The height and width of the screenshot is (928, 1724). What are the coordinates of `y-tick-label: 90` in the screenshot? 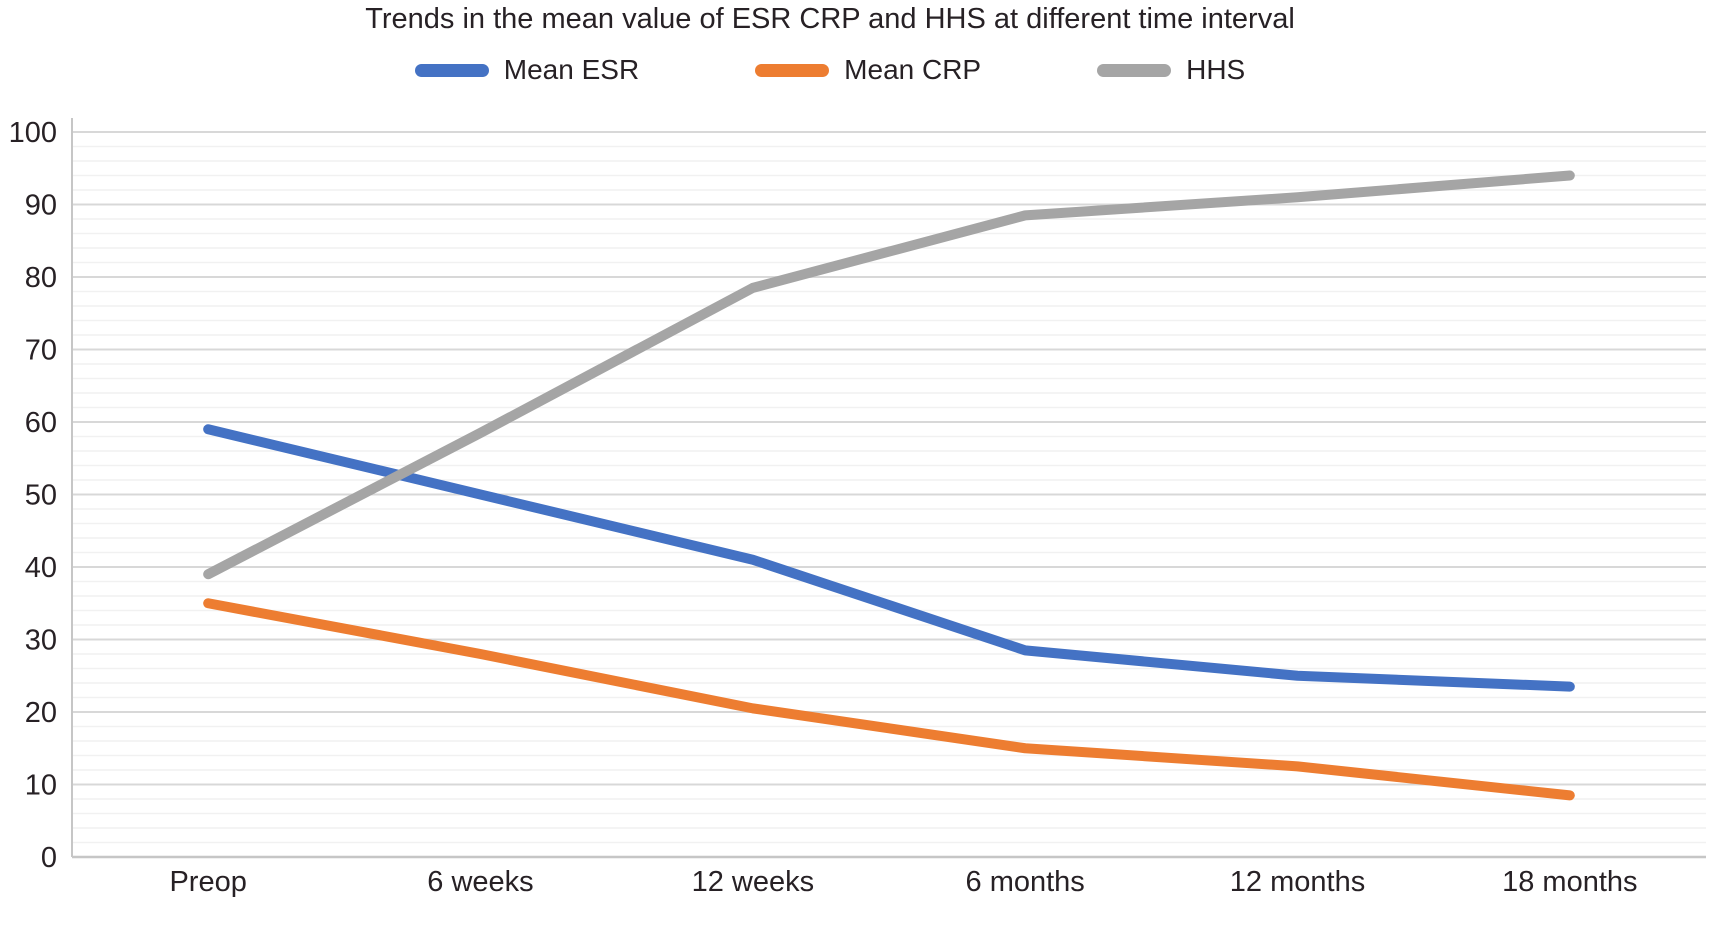 It's located at (41, 206).